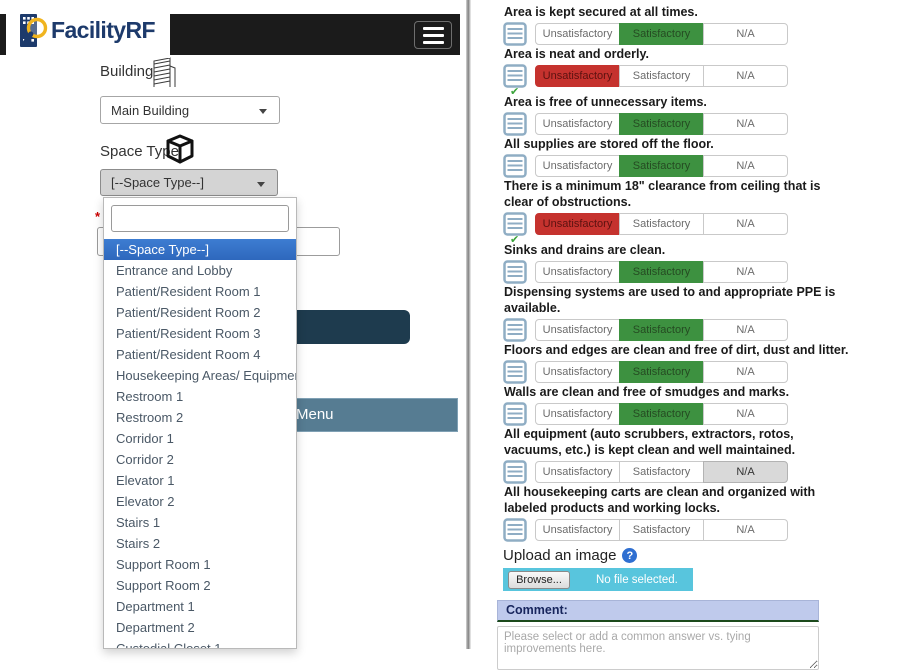 The image size is (922, 670). I want to click on hamburger-icon, so click(433, 28).